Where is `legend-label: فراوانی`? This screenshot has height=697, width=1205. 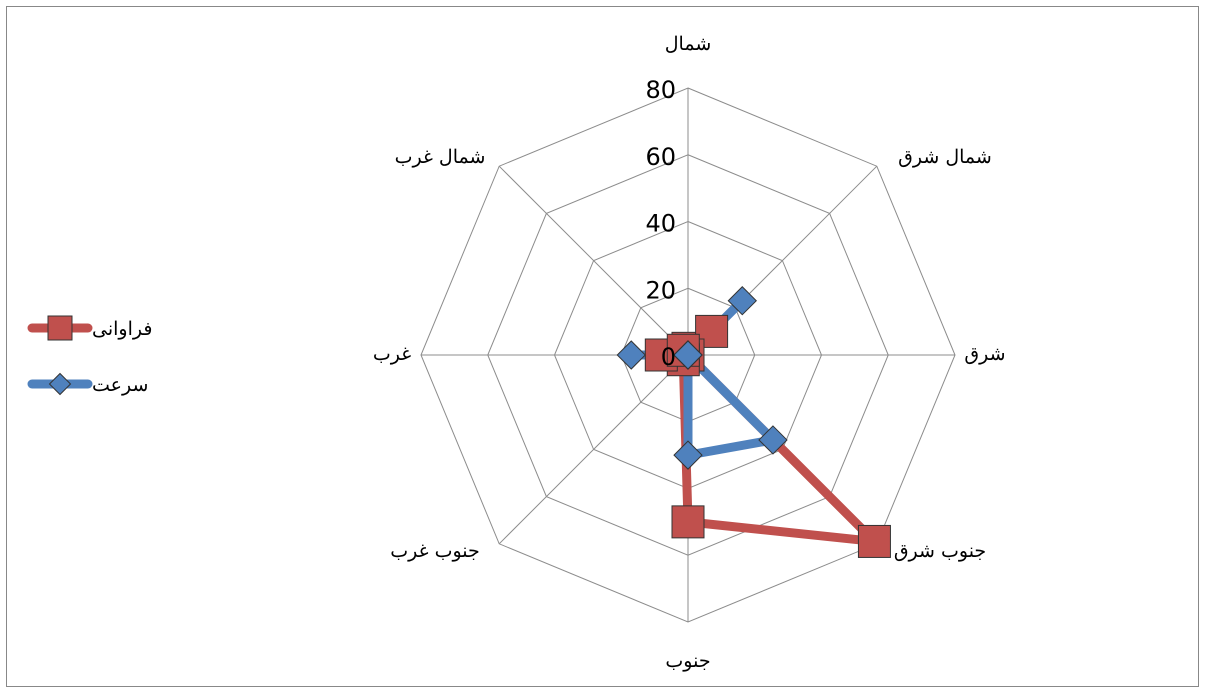 legend-label: فراوانی is located at coordinates (122, 329).